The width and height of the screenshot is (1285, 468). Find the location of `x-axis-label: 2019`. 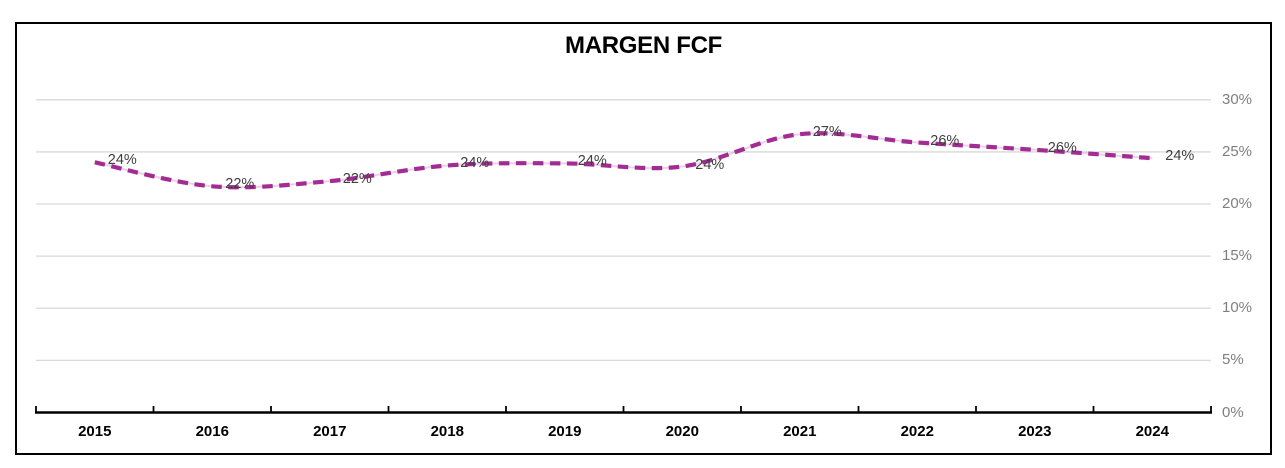

x-axis-label: 2019 is located at coordinates (565, 431).